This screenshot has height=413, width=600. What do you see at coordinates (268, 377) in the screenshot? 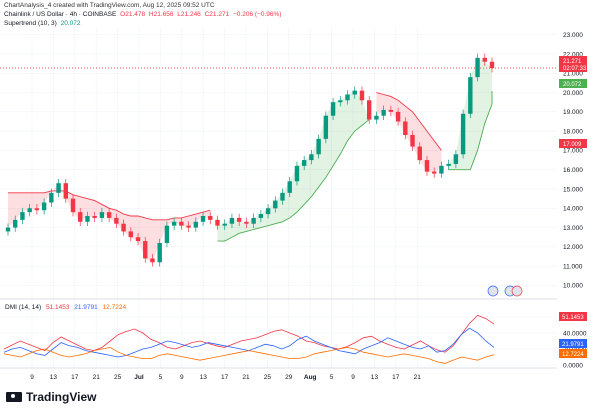
I see `time-tick-label: 25` at bounding box center [268, 377].